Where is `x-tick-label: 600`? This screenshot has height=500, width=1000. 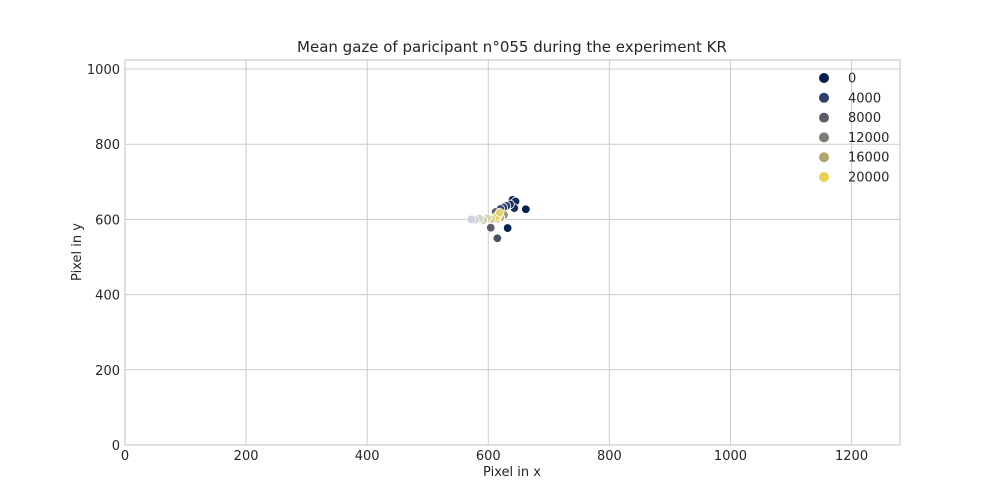
x-tick-label: 600 is located at coordinates (488, 456).